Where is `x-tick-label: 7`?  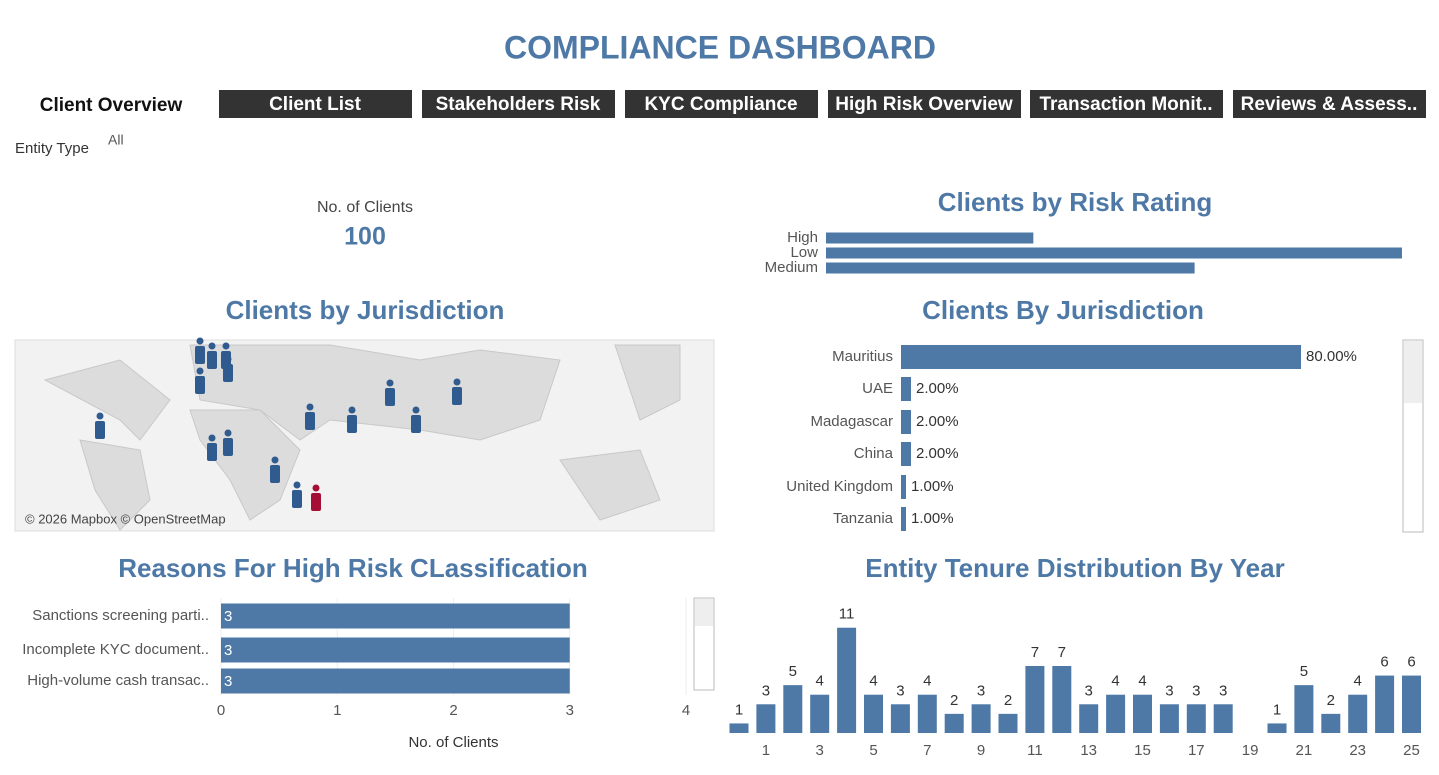
x-tick-label: 7 is located at coordinates (927, 750).